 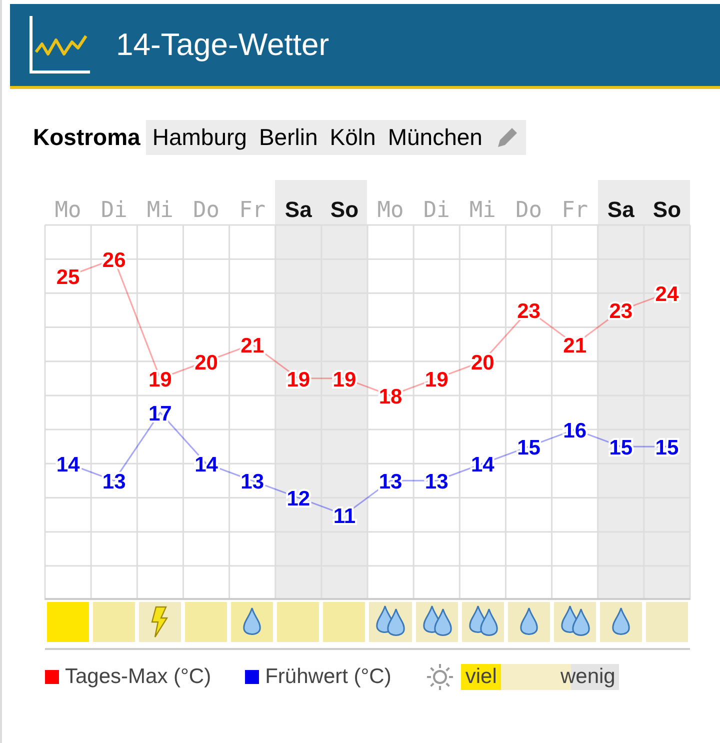 What do you see at coordinates (328, 677) in the screenshot?
I see `legend-label: Frühwert (°C)` at bounding box center [328, 677].